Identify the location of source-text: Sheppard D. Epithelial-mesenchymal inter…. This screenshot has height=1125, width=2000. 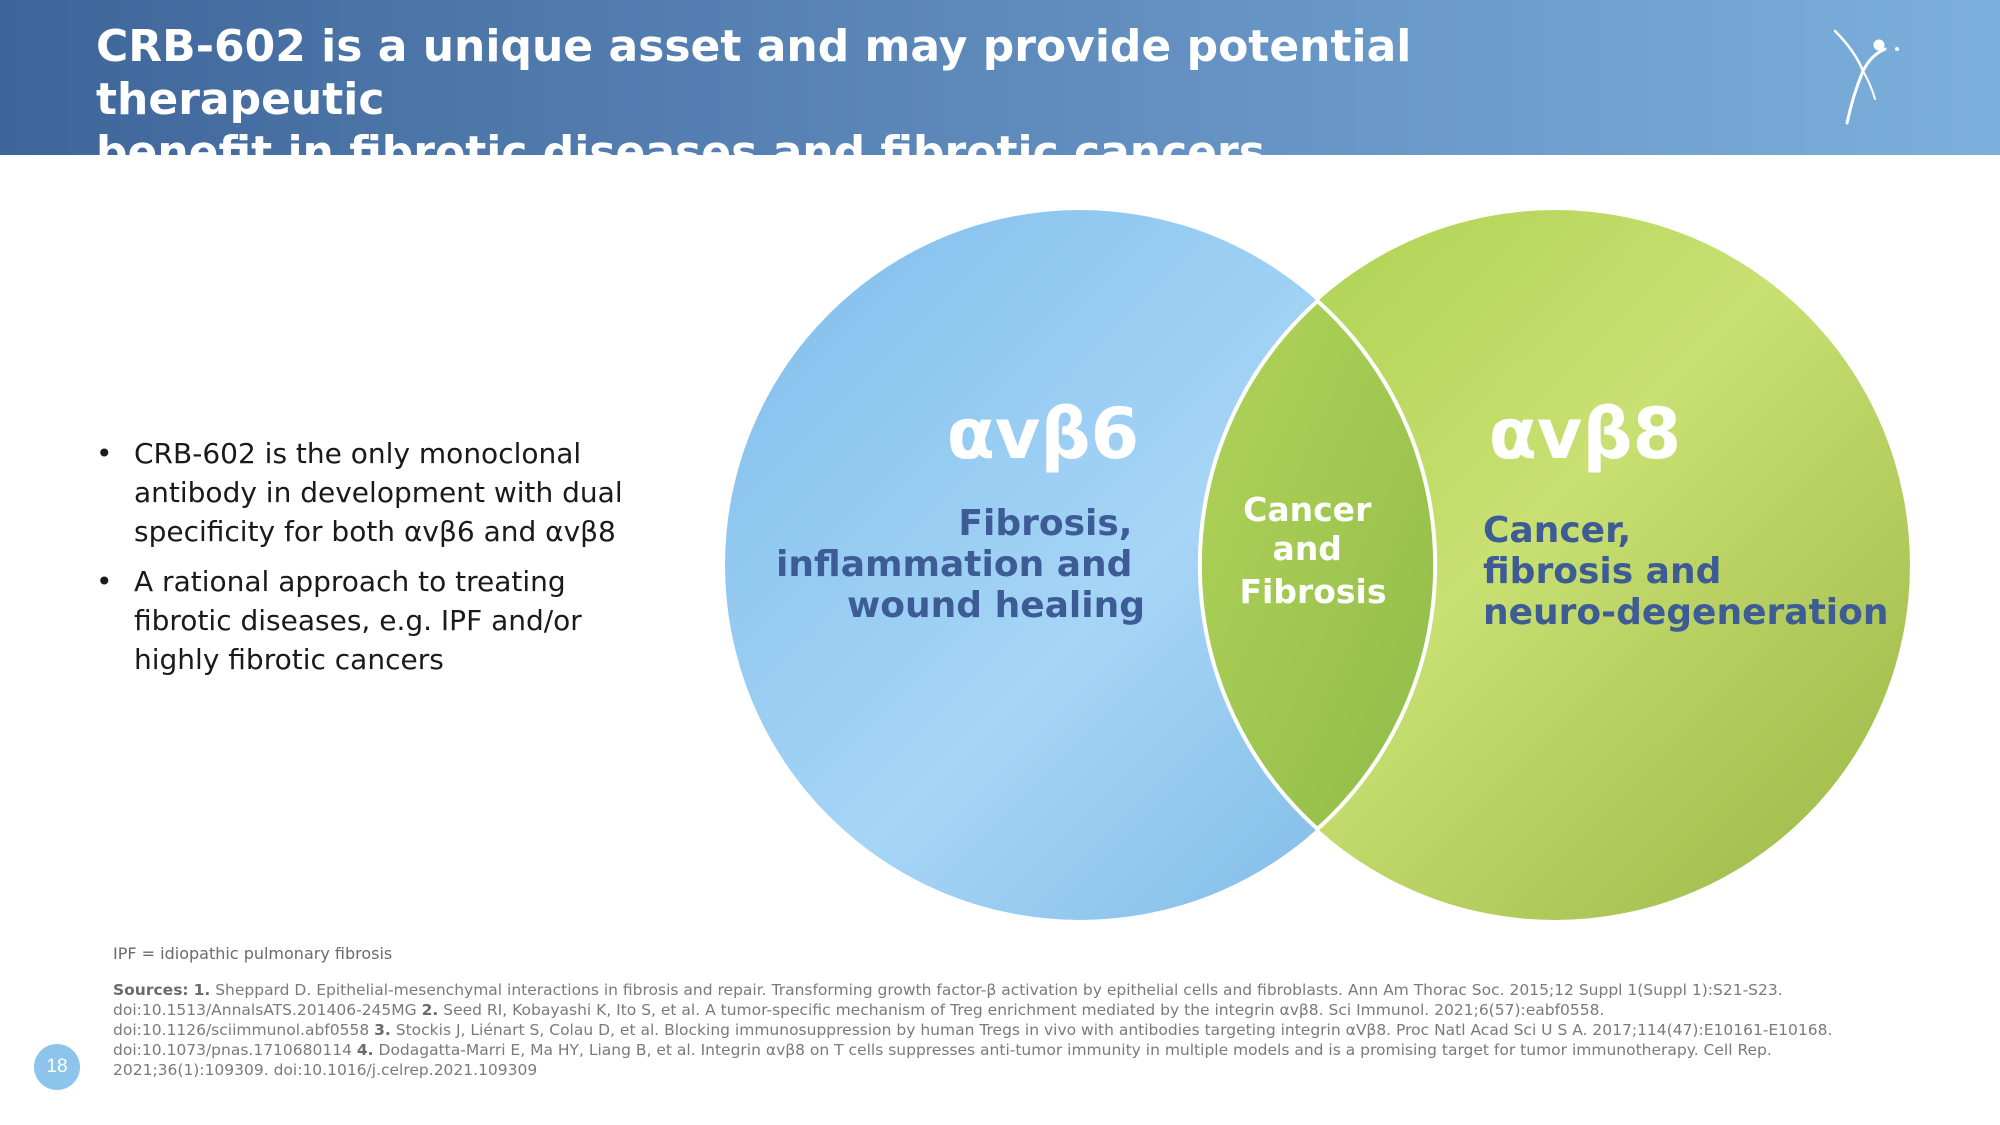
(948, 1000).